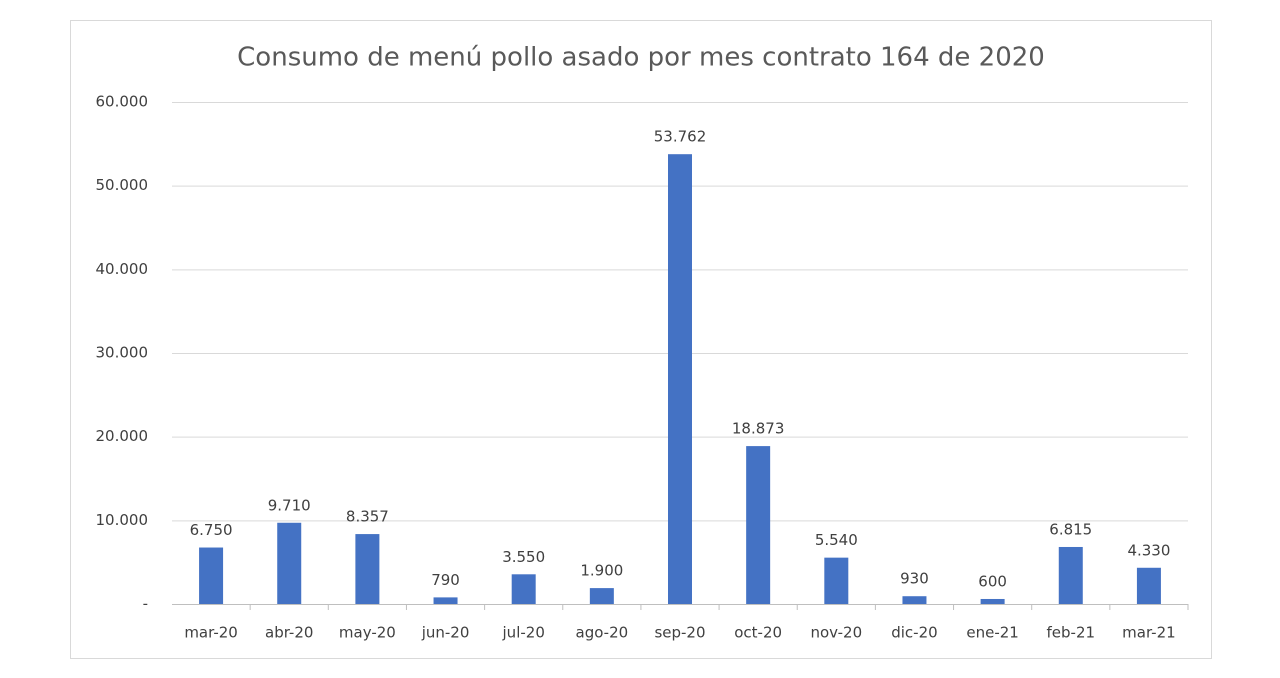 This screenshot has width=1280, height=678. Describe the element at coordinates (122, 102) in the screenshot. I see `y-tick-label: 60.000` at that location.